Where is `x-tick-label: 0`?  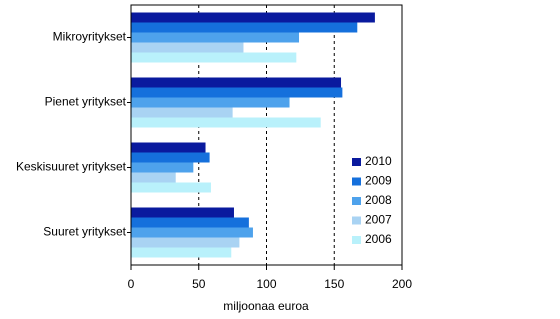 x-tick-label: 0 is located at coordinates (131, 284).